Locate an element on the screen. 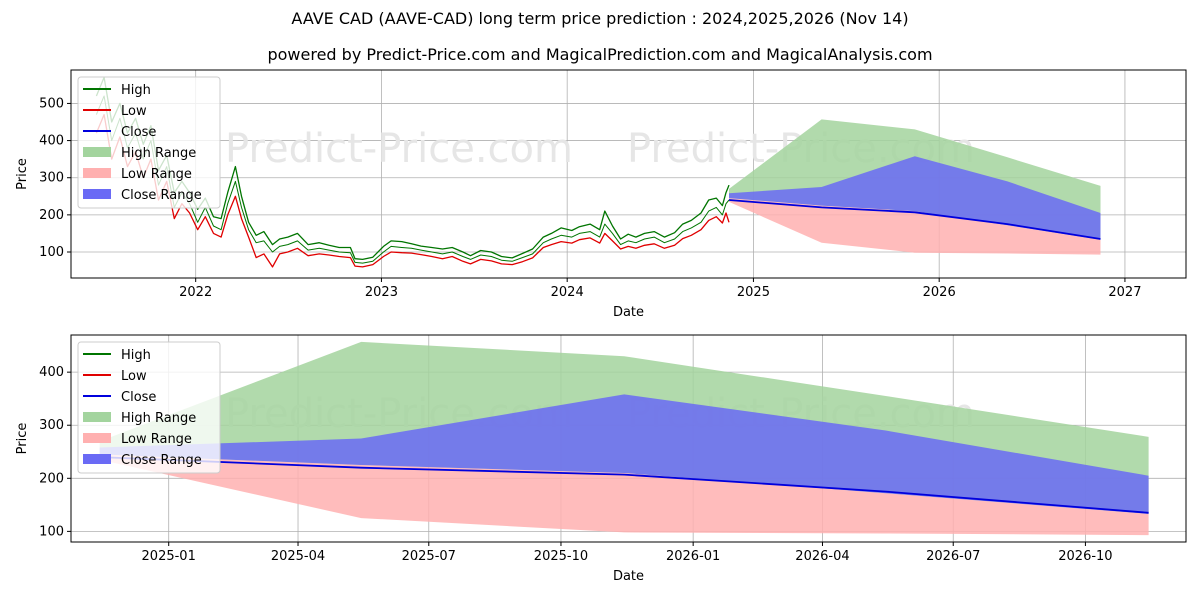 This screenshot has height=600, width=1200. close-range-band is located at coordinates (915, 198).